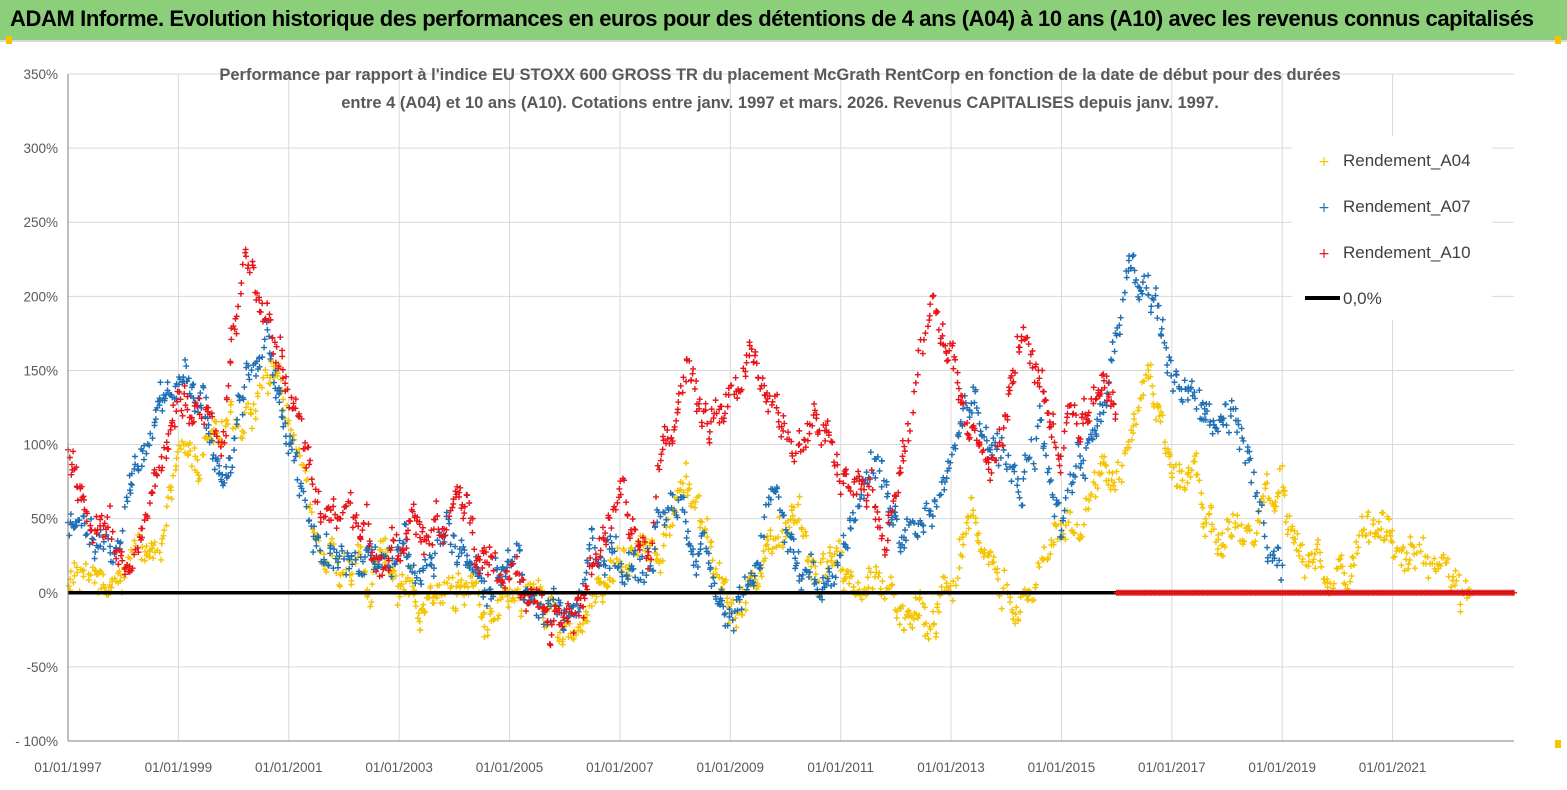 The width and height of the screenshot is (1567, 790). What do you see at coordinates (40, 222) in the screenshot?
I see `y-tick-label: 250%` at bounding box center [40, 222].